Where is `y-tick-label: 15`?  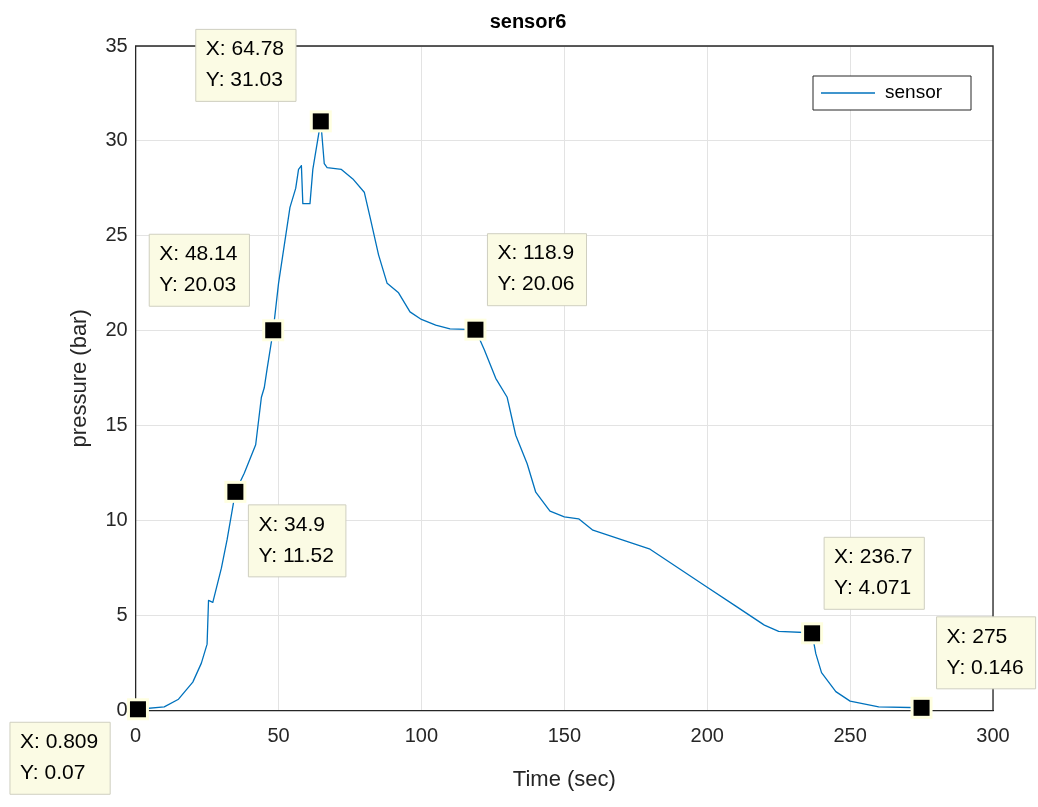
y-tick-label: 15 is located at coordinates (116, 424).